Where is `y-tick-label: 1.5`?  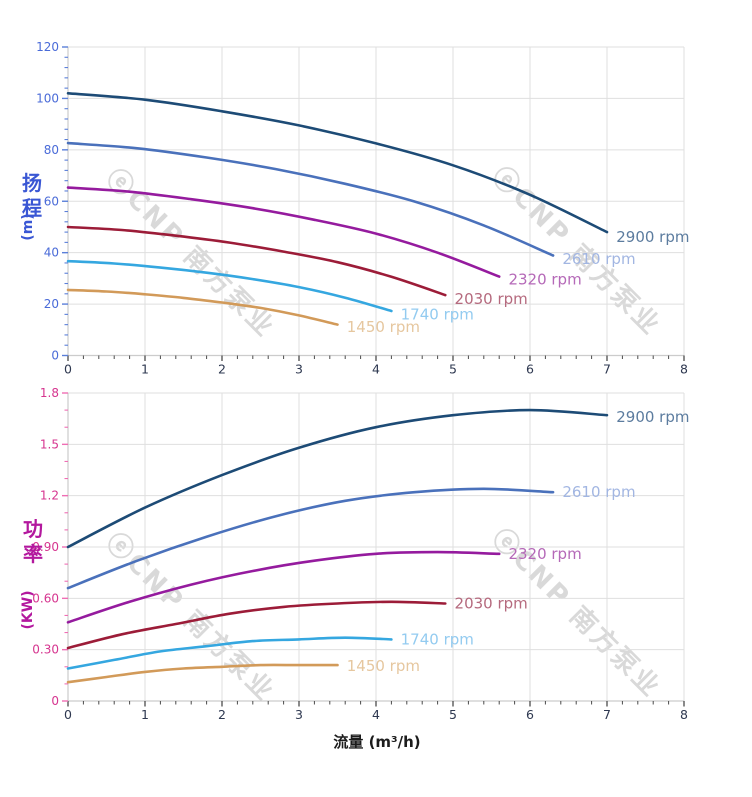
y-tick-label: 1.5 is located at coordinates (49, 444).